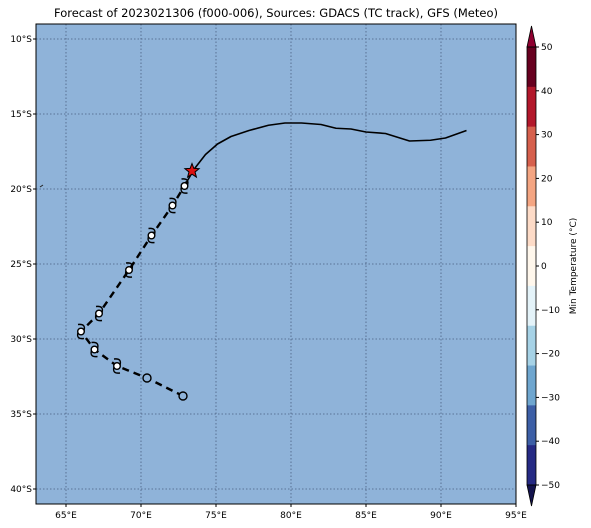  Describe the element at coordinates (66, 516) in the screenshot. I see `lon-tick-label: 65°E` at that location.